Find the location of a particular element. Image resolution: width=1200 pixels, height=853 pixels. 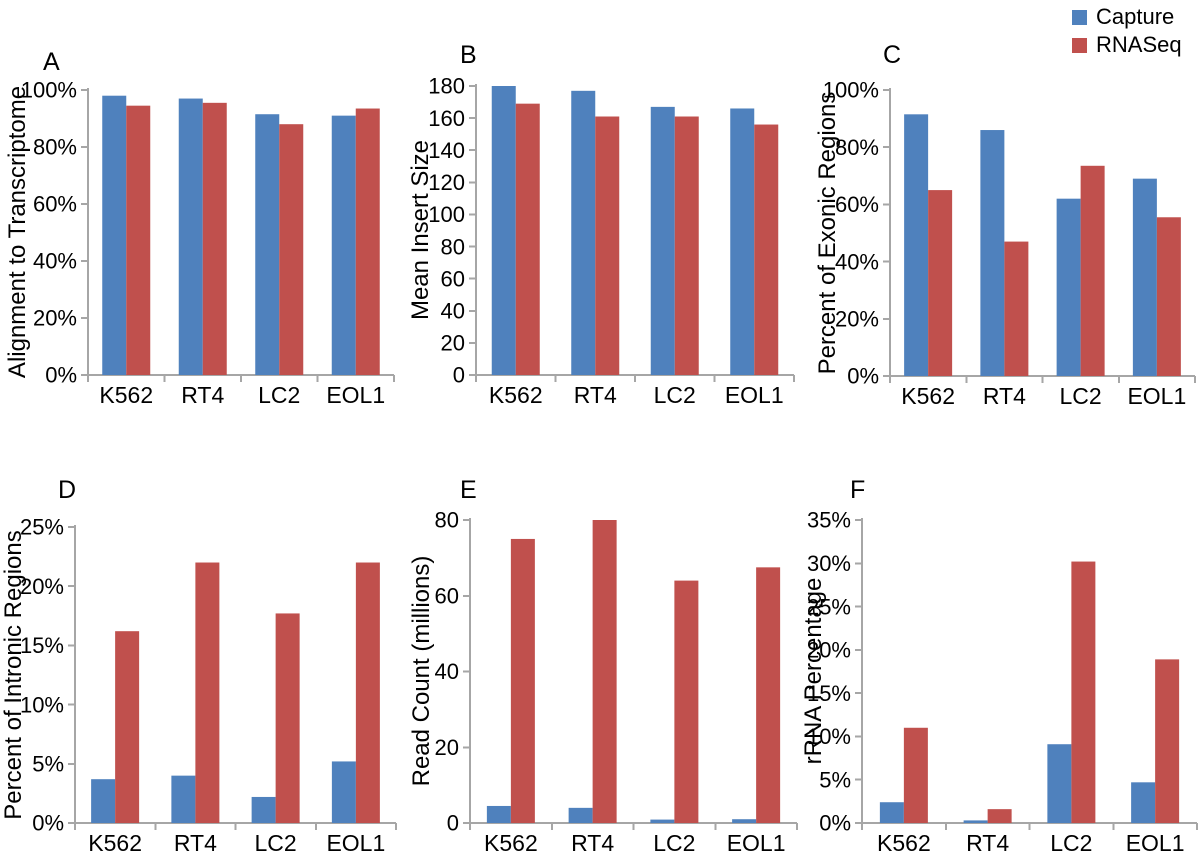

panel-b-letter: B is located at coordinates (468, 55).